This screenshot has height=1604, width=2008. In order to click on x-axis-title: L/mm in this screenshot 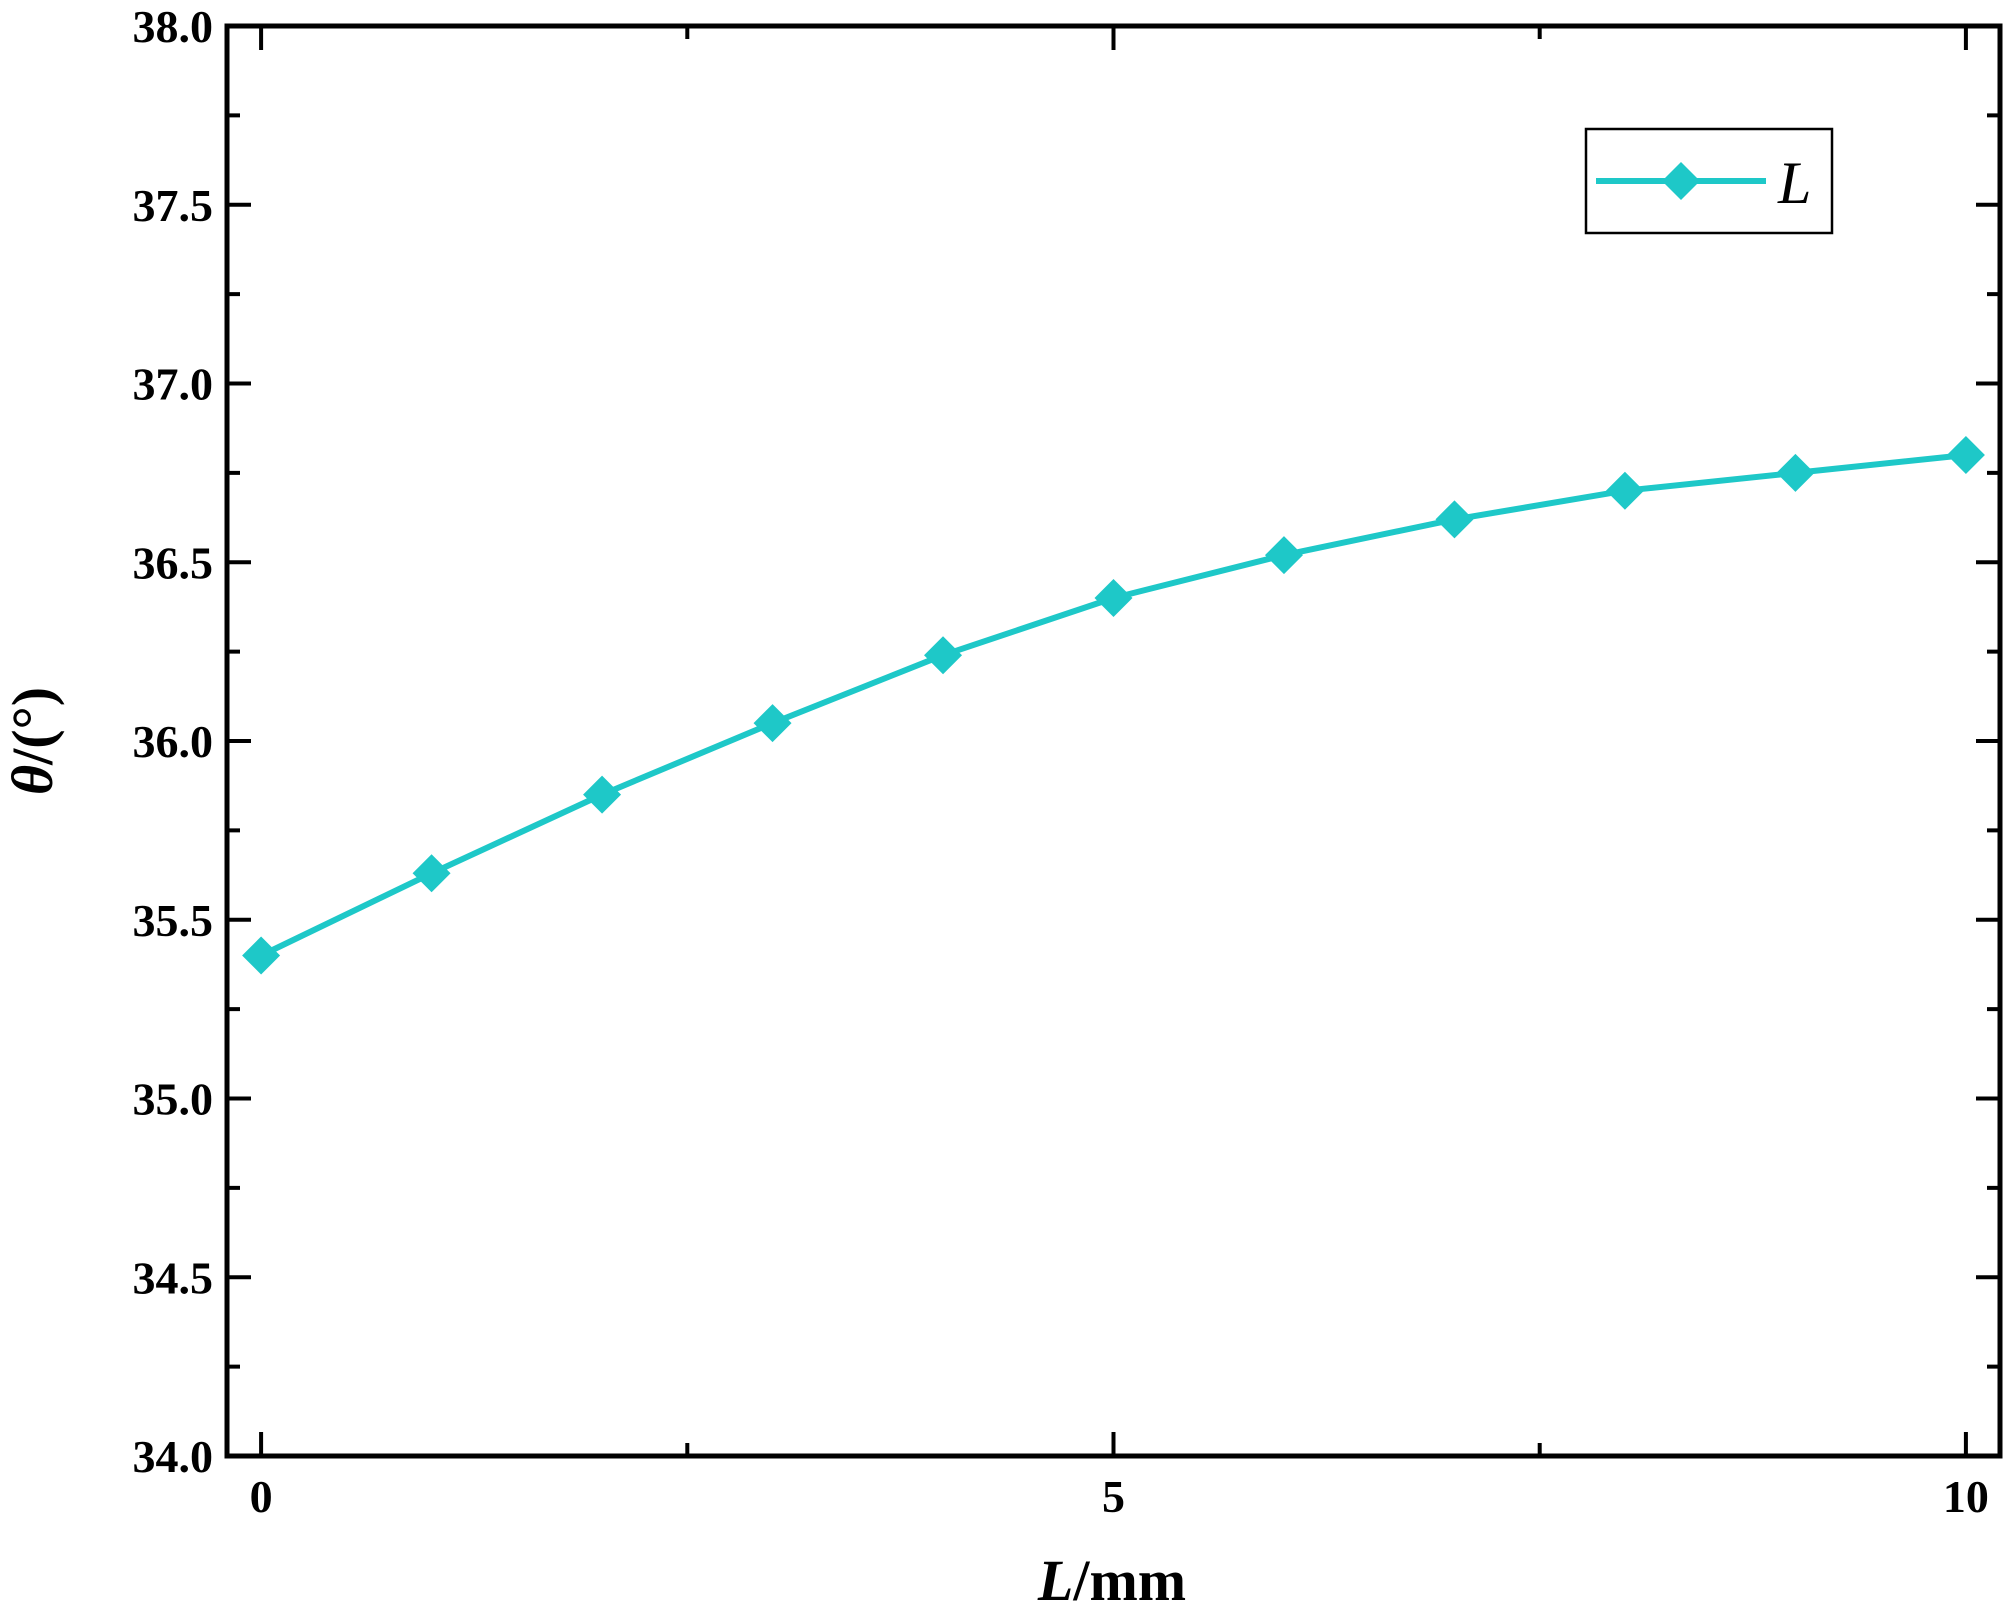, I will do `click(1111, 1576)`.